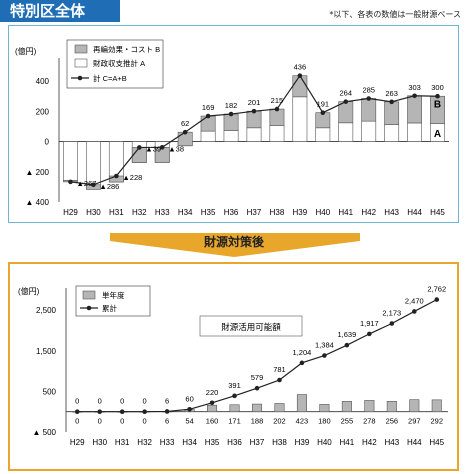 This screenshot has height=474, width=467. What do you see at coordinates (89, 295) in the screenshot?
I see `legend-swatch-annual` at bounding box center [89, 295].